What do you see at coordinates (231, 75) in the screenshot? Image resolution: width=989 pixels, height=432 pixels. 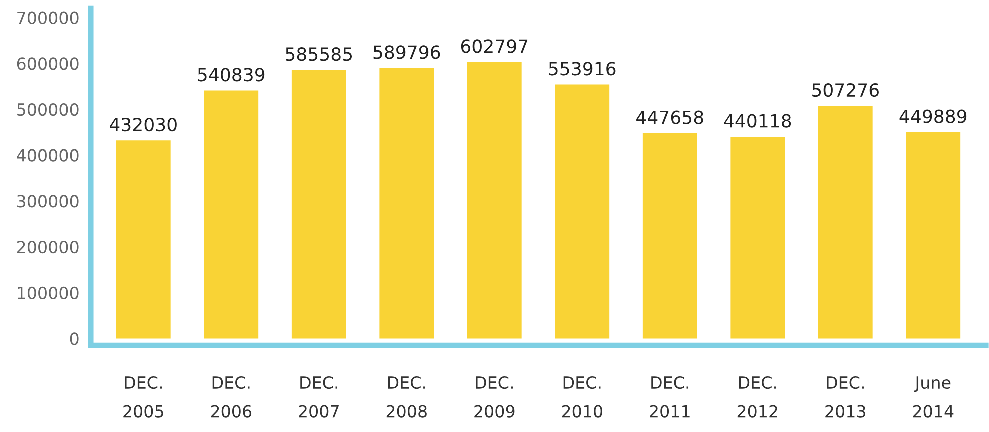 I see `data-label: 540839` at bounding box center [231, 75].